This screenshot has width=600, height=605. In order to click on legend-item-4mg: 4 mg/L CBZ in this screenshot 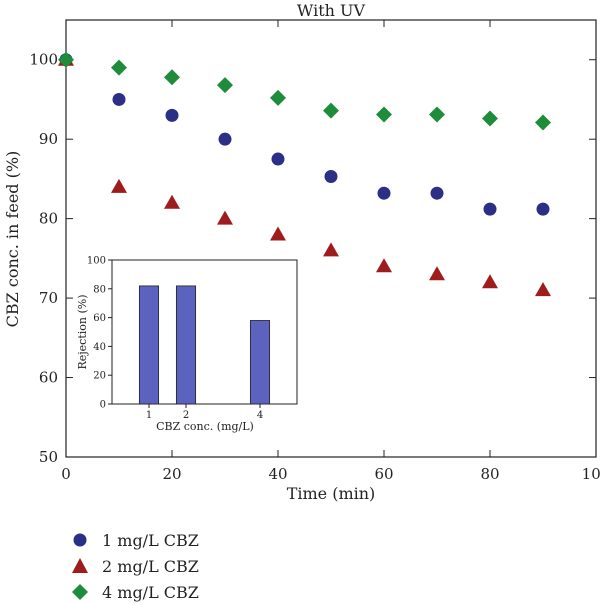, I will do `click(134, 592)`.